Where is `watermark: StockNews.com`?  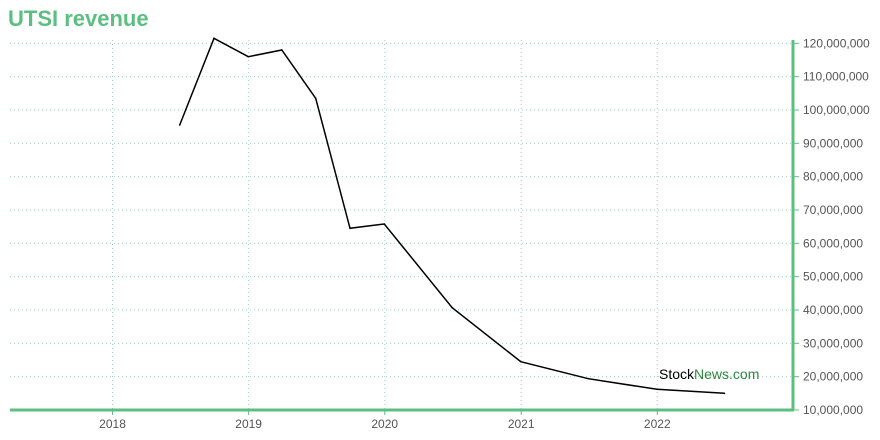 watermark: StockNews.com is located at coordinates (709, 374).